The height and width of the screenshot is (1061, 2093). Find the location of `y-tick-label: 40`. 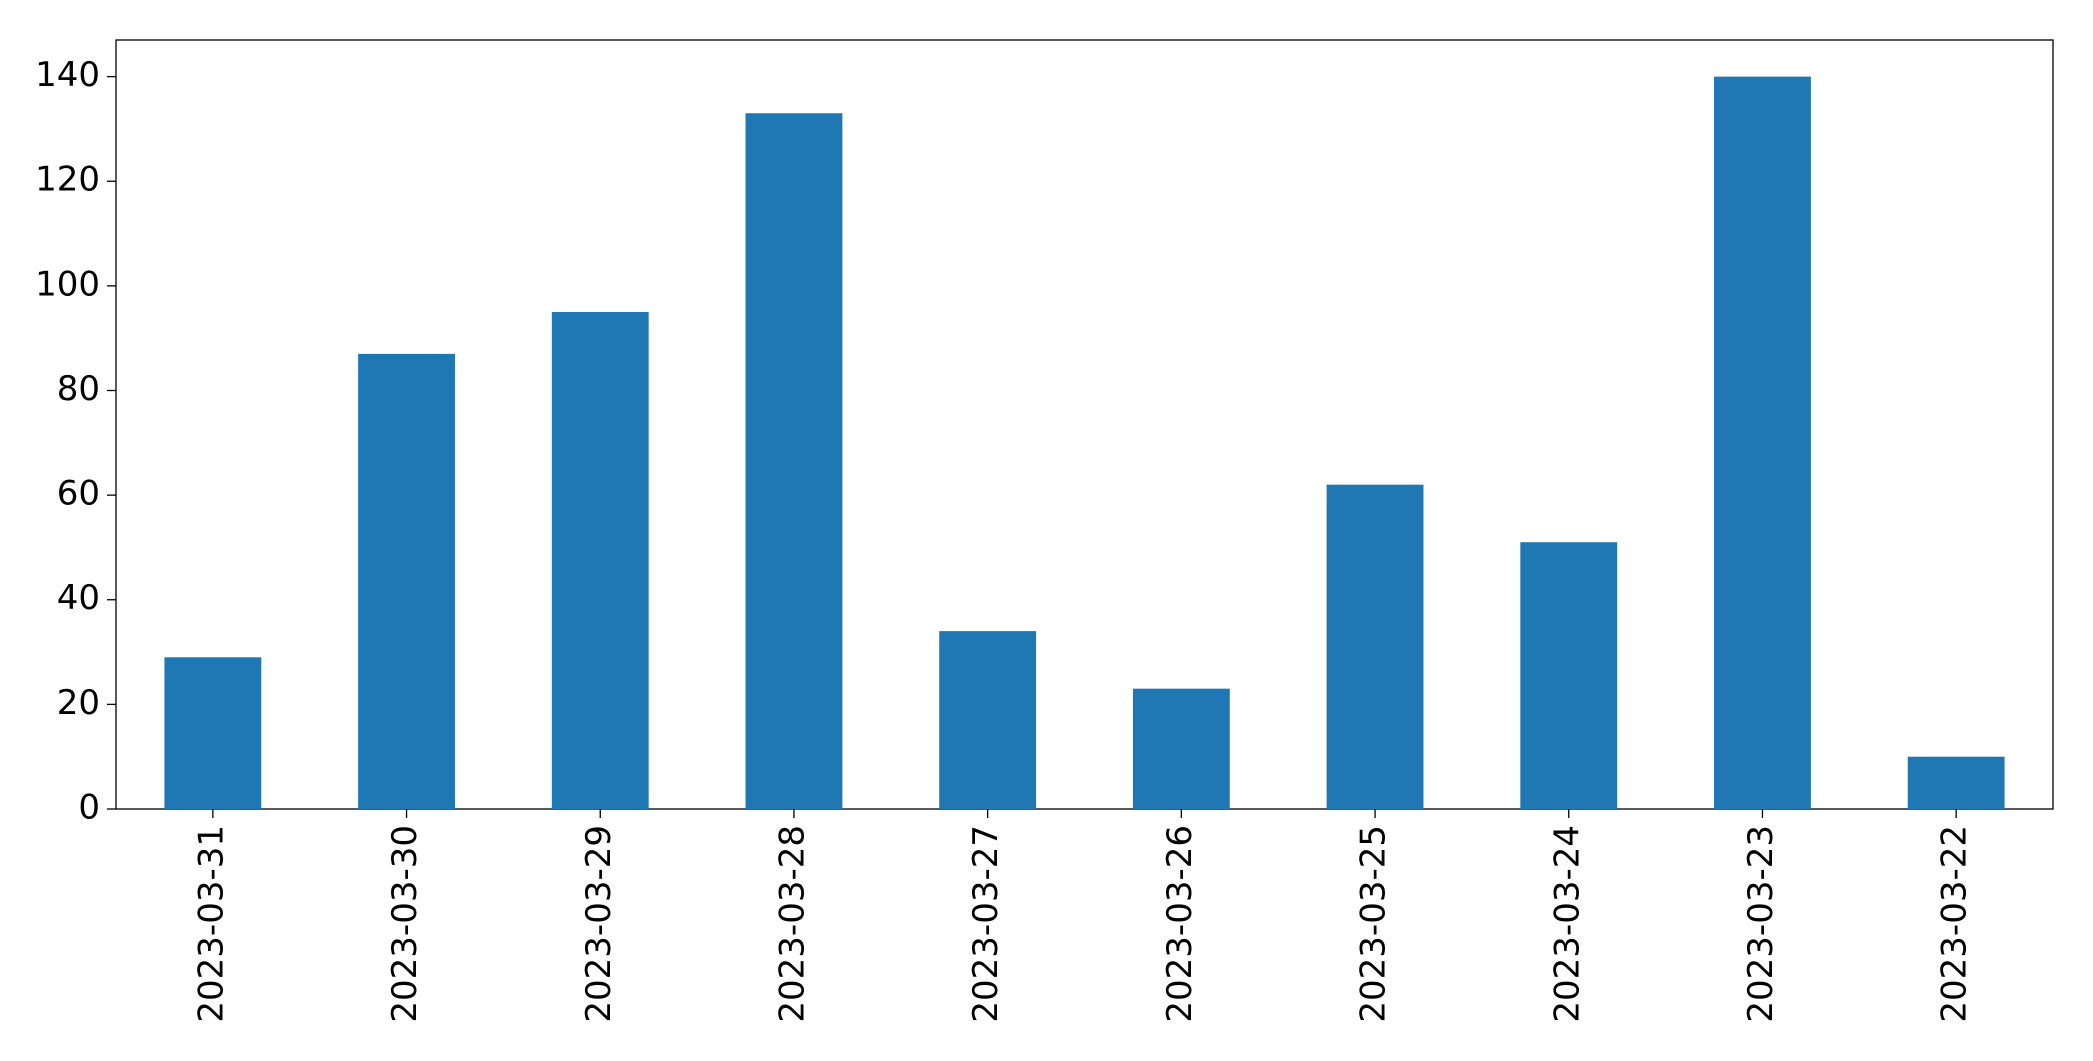

y-tick-label: 40 is located at coordinates (78, 598).